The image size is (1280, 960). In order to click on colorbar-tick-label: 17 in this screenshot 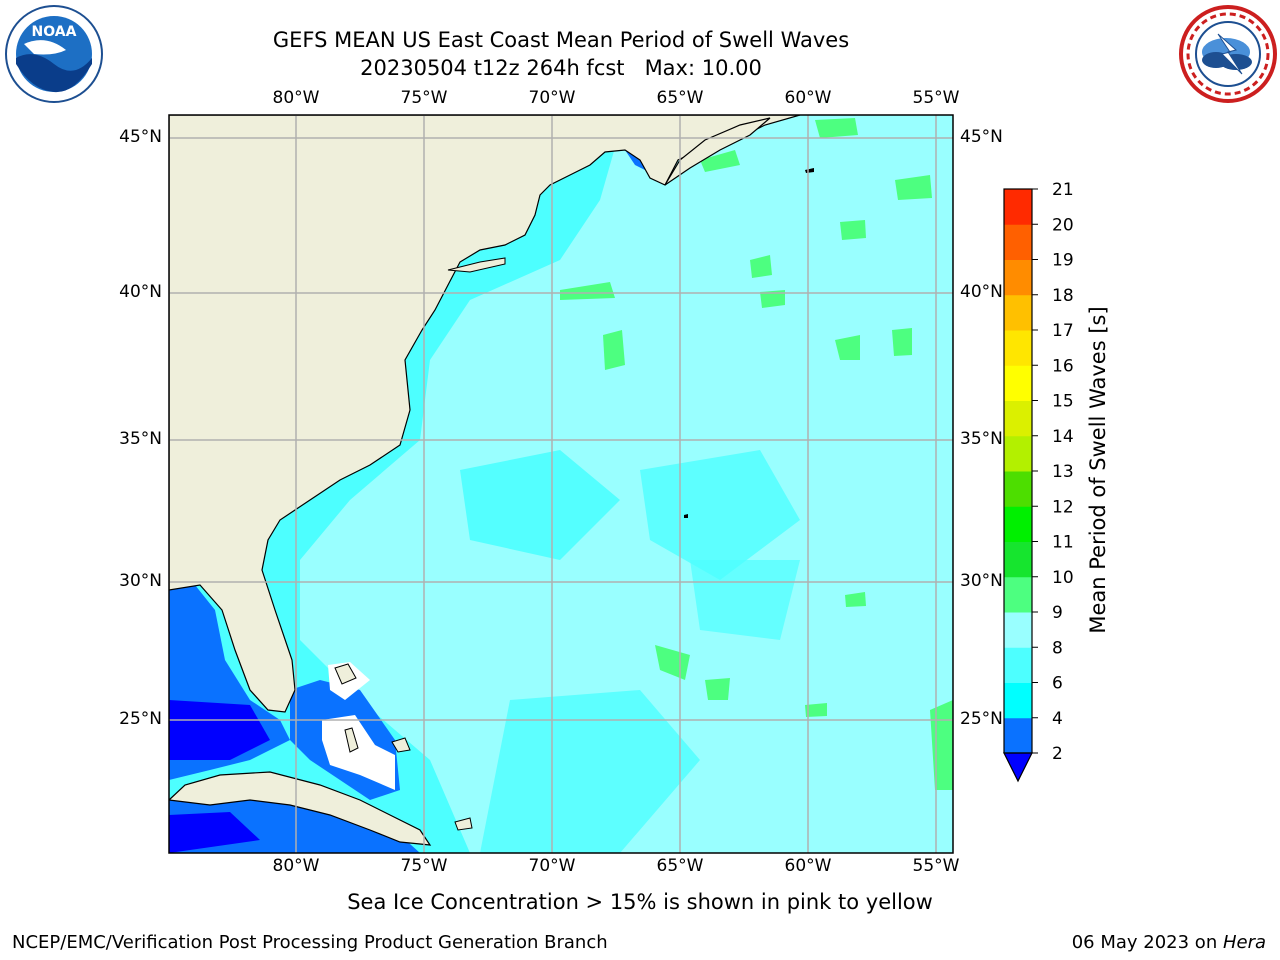, I will do `click(1063, 331)`.